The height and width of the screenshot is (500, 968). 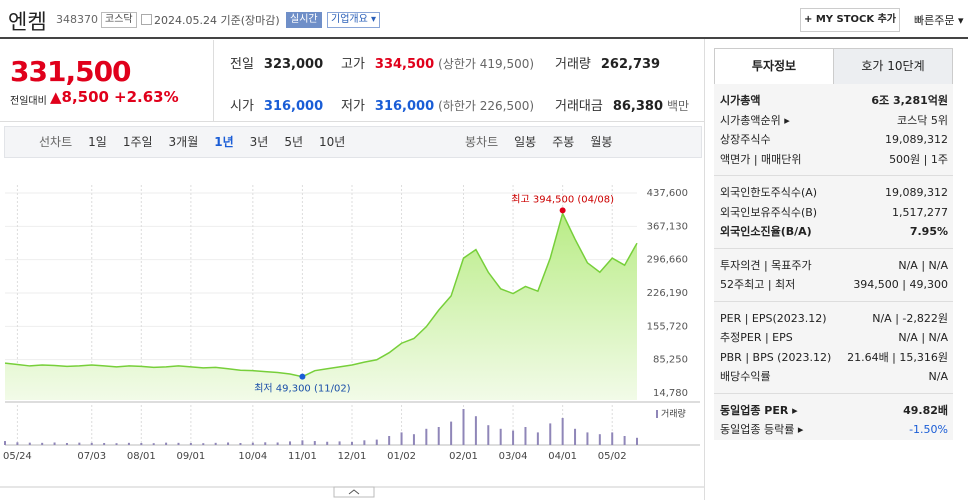 What do you see at coordinates (183, 142) in the screenshot?
I see `period-tab: 3개월` at bounding box center [183, 142].